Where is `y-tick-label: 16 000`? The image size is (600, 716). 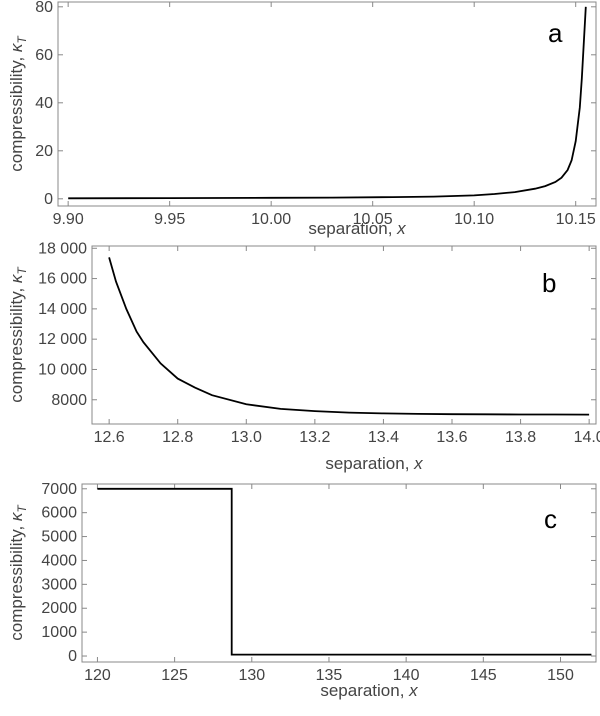 y-tick-label: 16 000 is located at coordinates (62, 279).